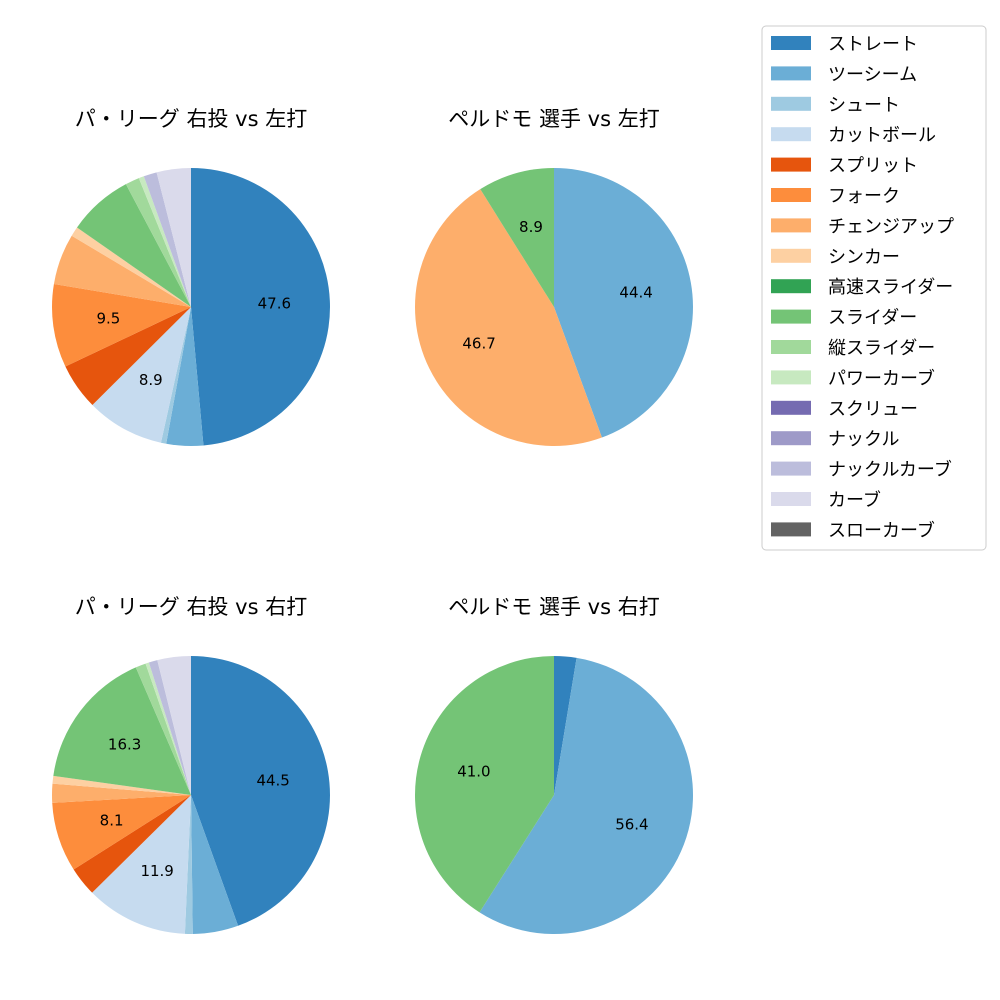 Image resolution: width=1000 pixels, height=1000 pixels. Describe the element at coordinates (553, 119) in the screenshot. I see `chart-title: ペルドモ 選手 vs 左打` at that location.